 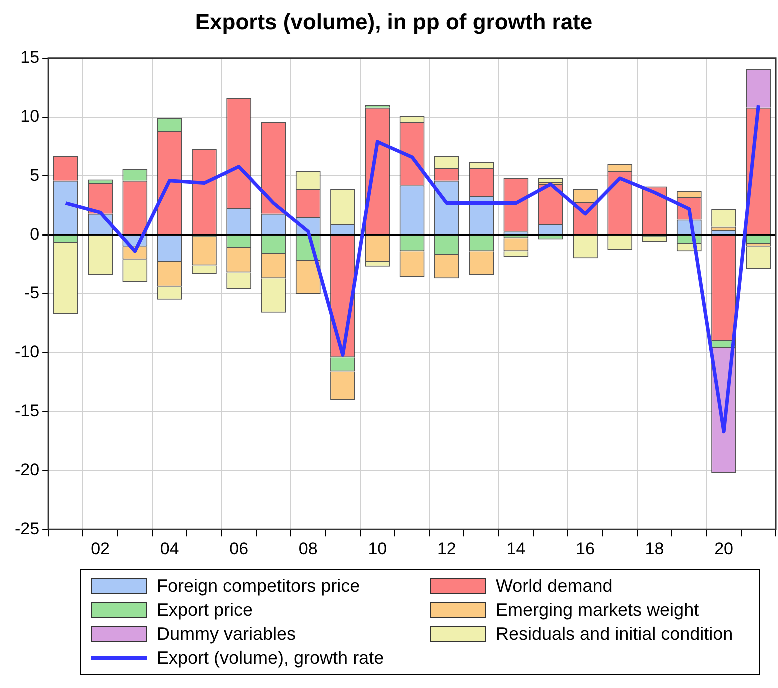 I want to click on legend-label: Foreign competitors price, so click(x=258, y=586).